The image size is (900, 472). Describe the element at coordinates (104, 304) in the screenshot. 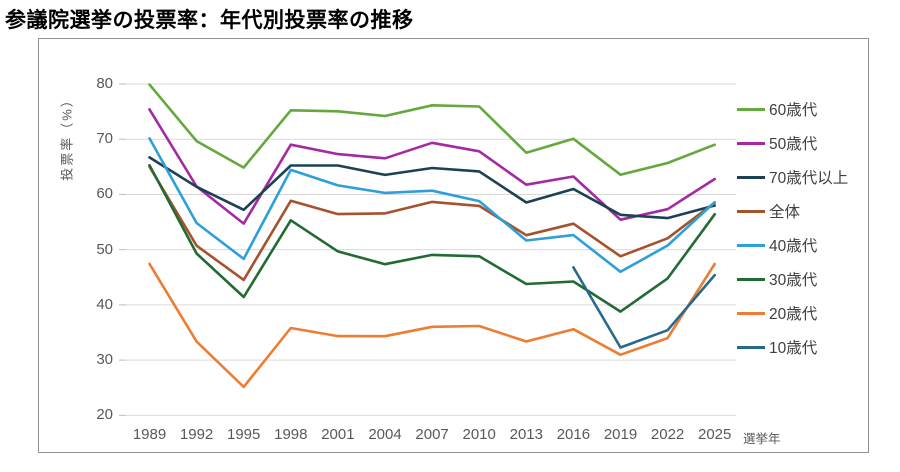

I see `y-tick-label: 40` at that location.